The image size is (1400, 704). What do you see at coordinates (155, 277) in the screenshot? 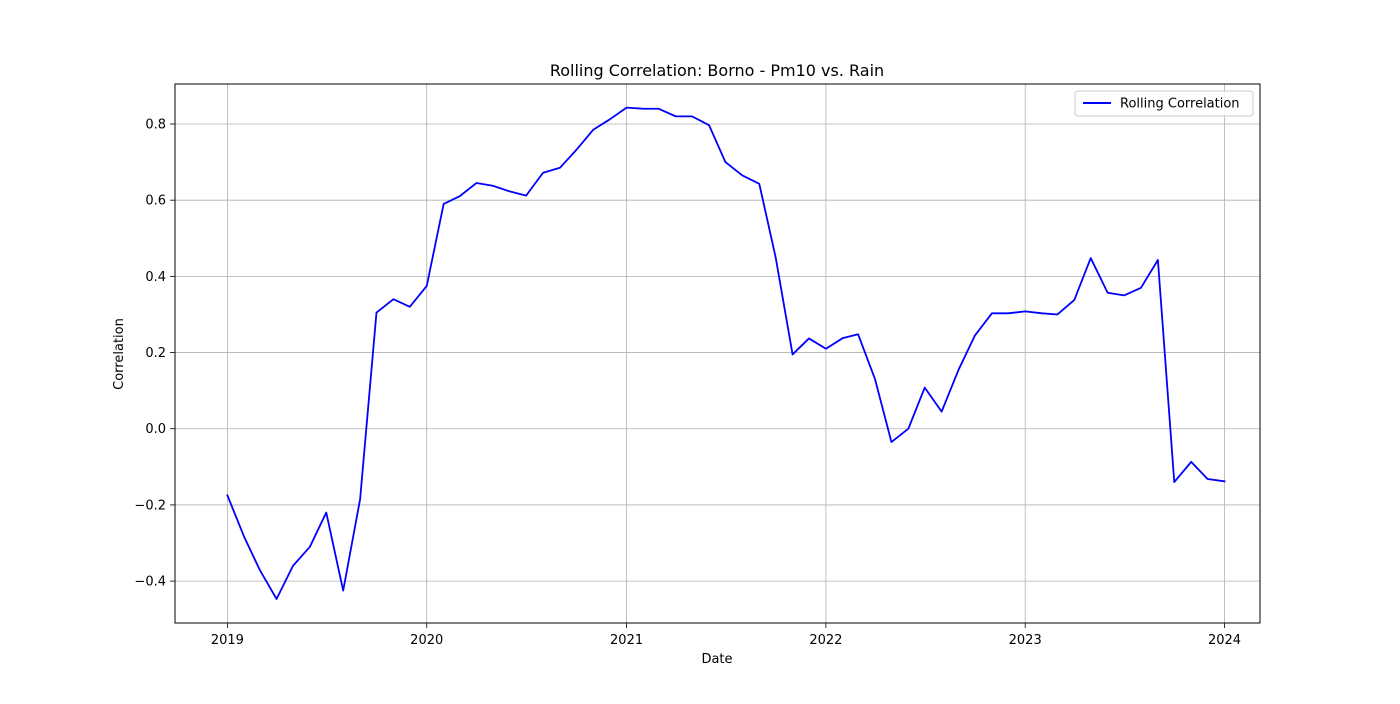
I see `y-tick-label: 0.4` at bounding box center [155, 277].